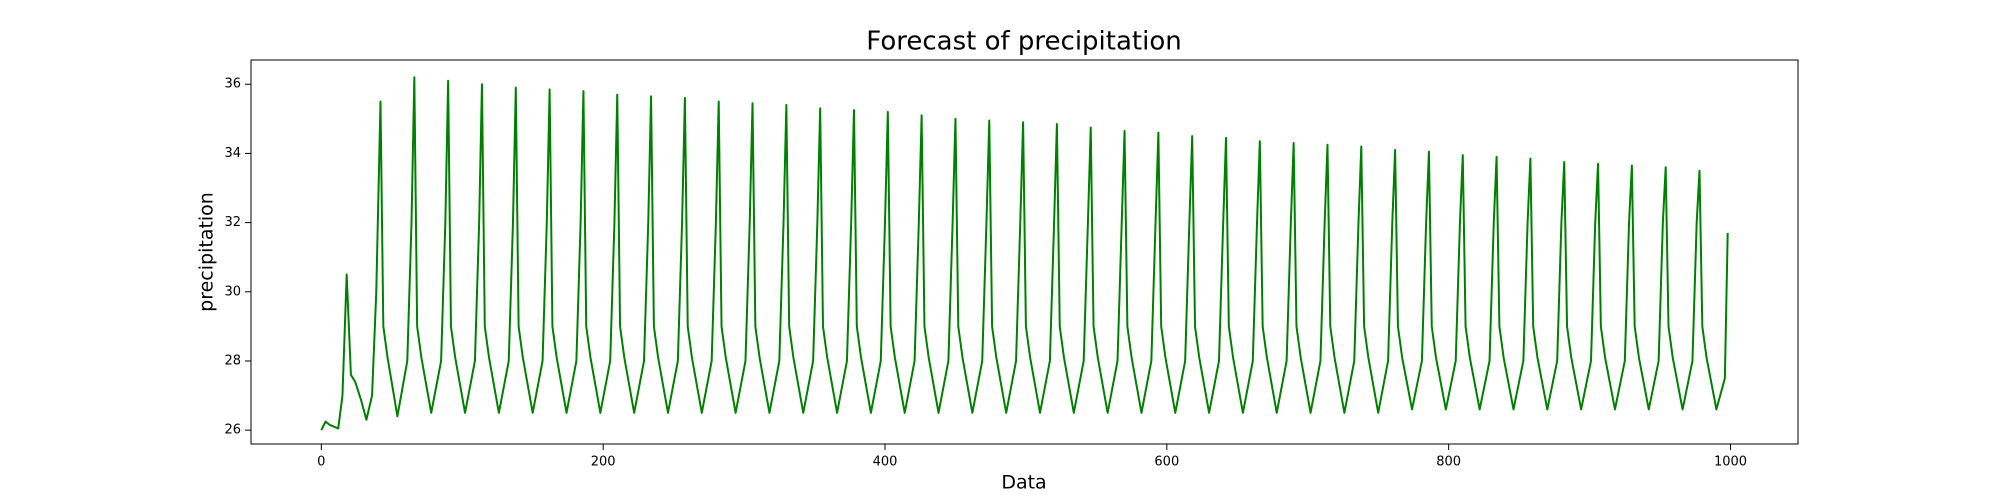 The image size is (2000, 500). Describe the element at coordinates (232, 222) in the screenshot. I see `y-tick-label: 32` at that location.